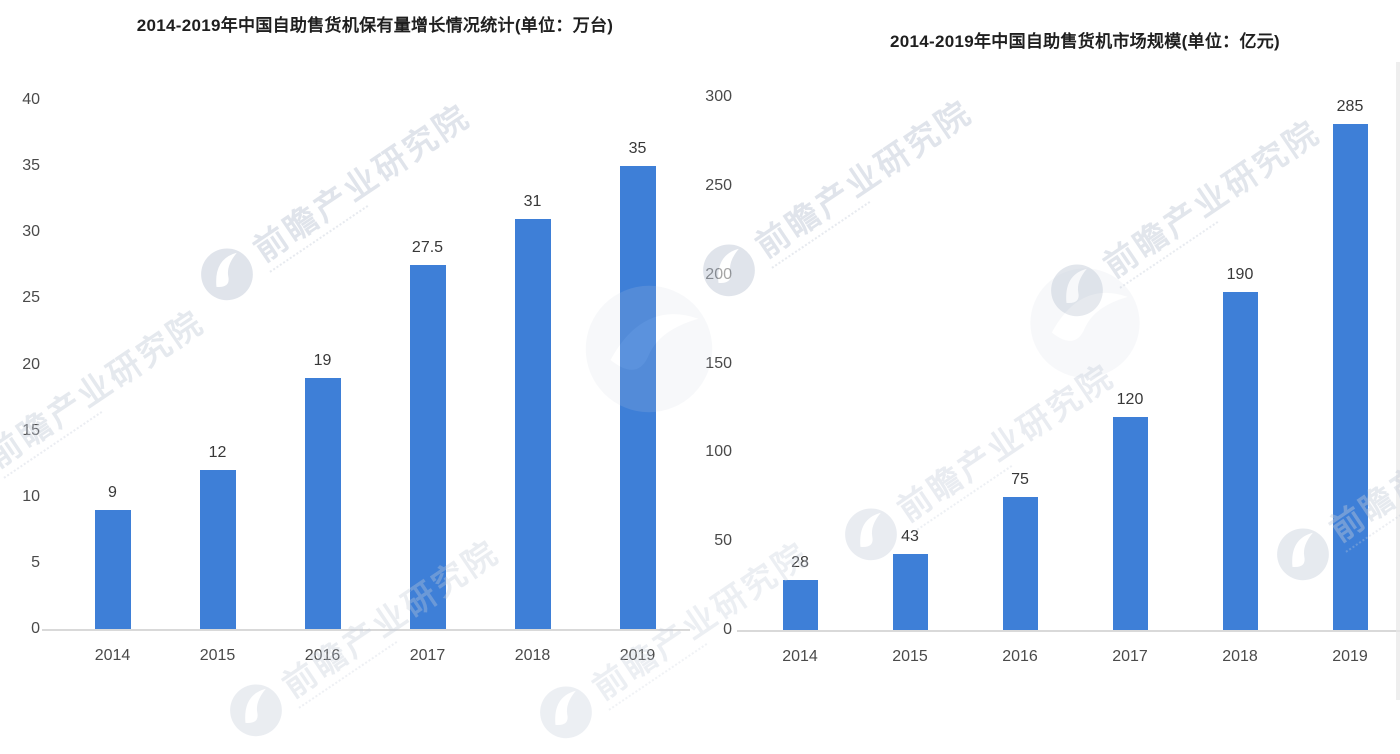 The width and height of the screenshot is (1400, 754). I want to click on y-axis-tick-label: 100, so click(718, 452).